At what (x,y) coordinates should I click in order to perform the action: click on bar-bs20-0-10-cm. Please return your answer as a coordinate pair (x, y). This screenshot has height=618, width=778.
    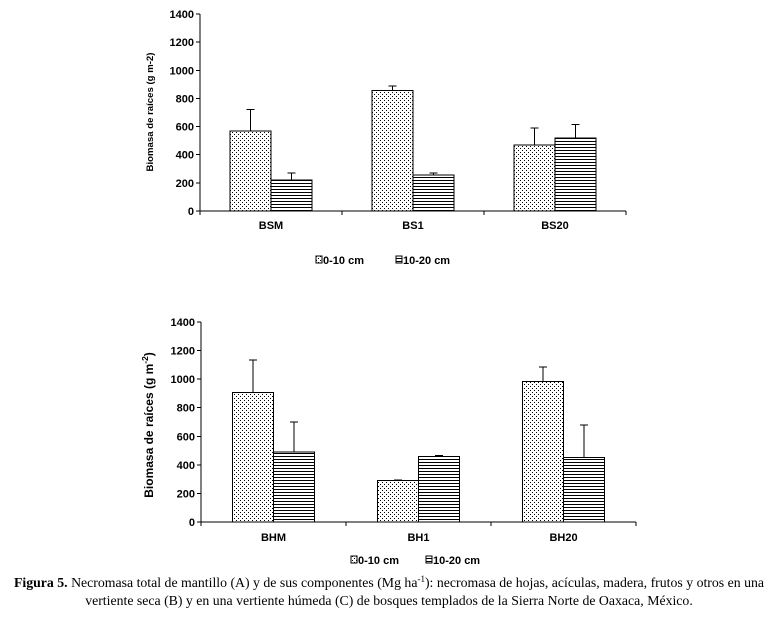
    Looking at the image, I should click on (534, 178).